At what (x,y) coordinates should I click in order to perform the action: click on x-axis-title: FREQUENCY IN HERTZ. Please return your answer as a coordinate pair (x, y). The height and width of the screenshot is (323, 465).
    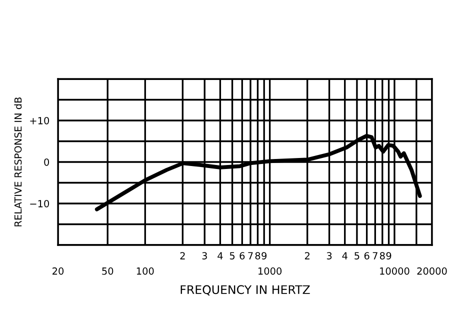
    Looking at the image, I should click on (245, 290).